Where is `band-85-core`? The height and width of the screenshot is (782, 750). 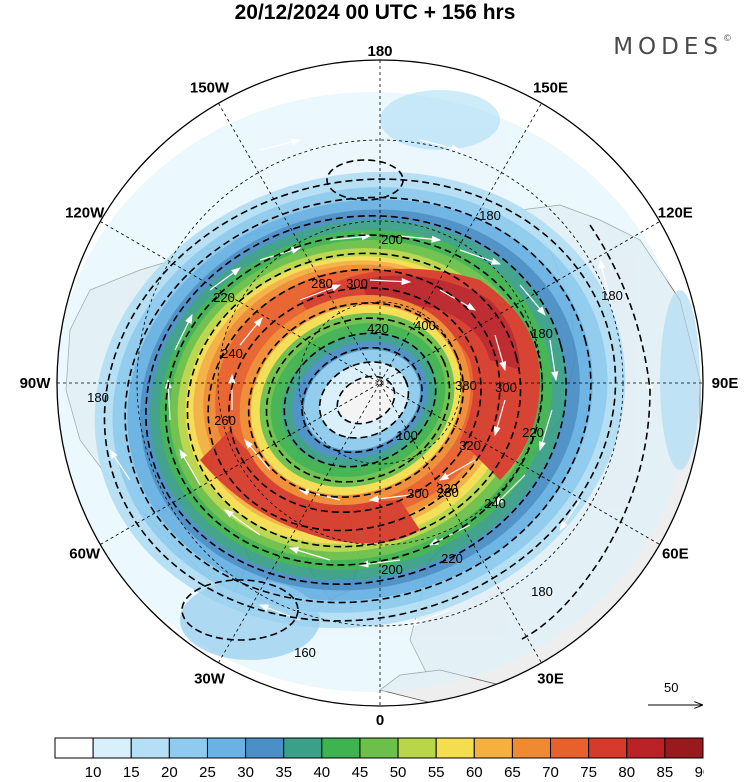 band-85-core is located at coordinates (440, 322).